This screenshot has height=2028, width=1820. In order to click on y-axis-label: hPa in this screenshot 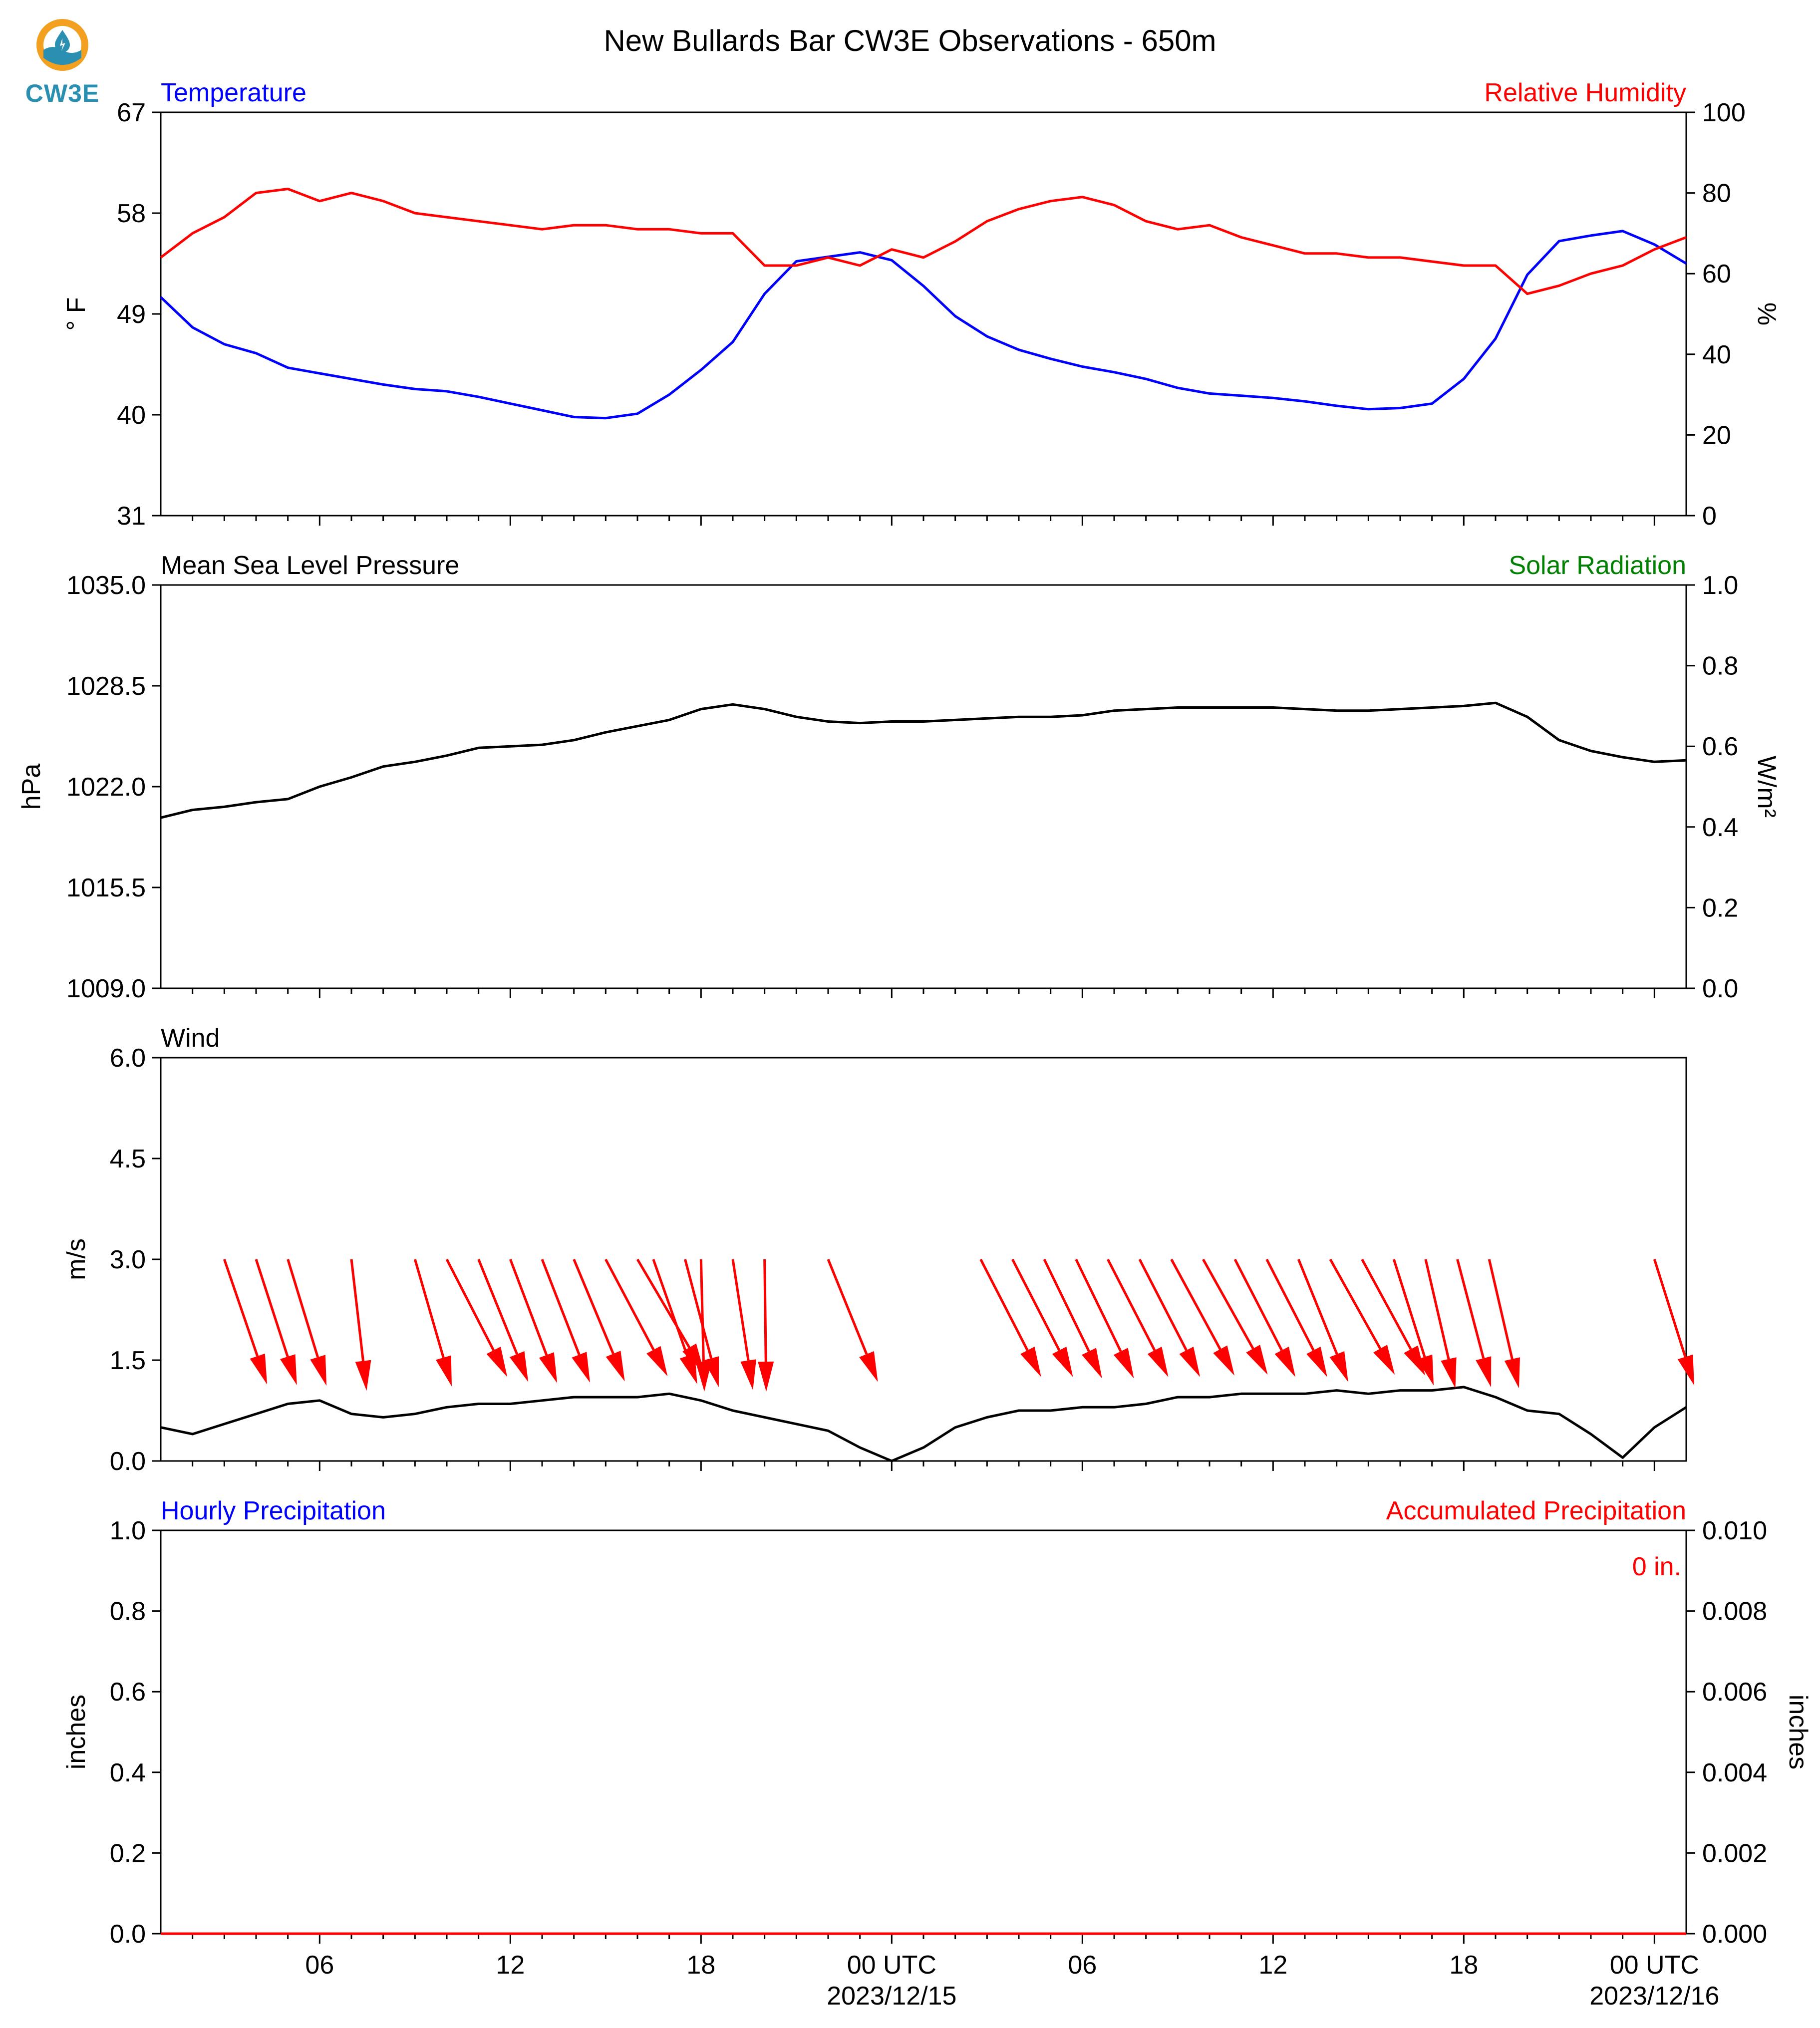, I will do `click(31, 787)`.